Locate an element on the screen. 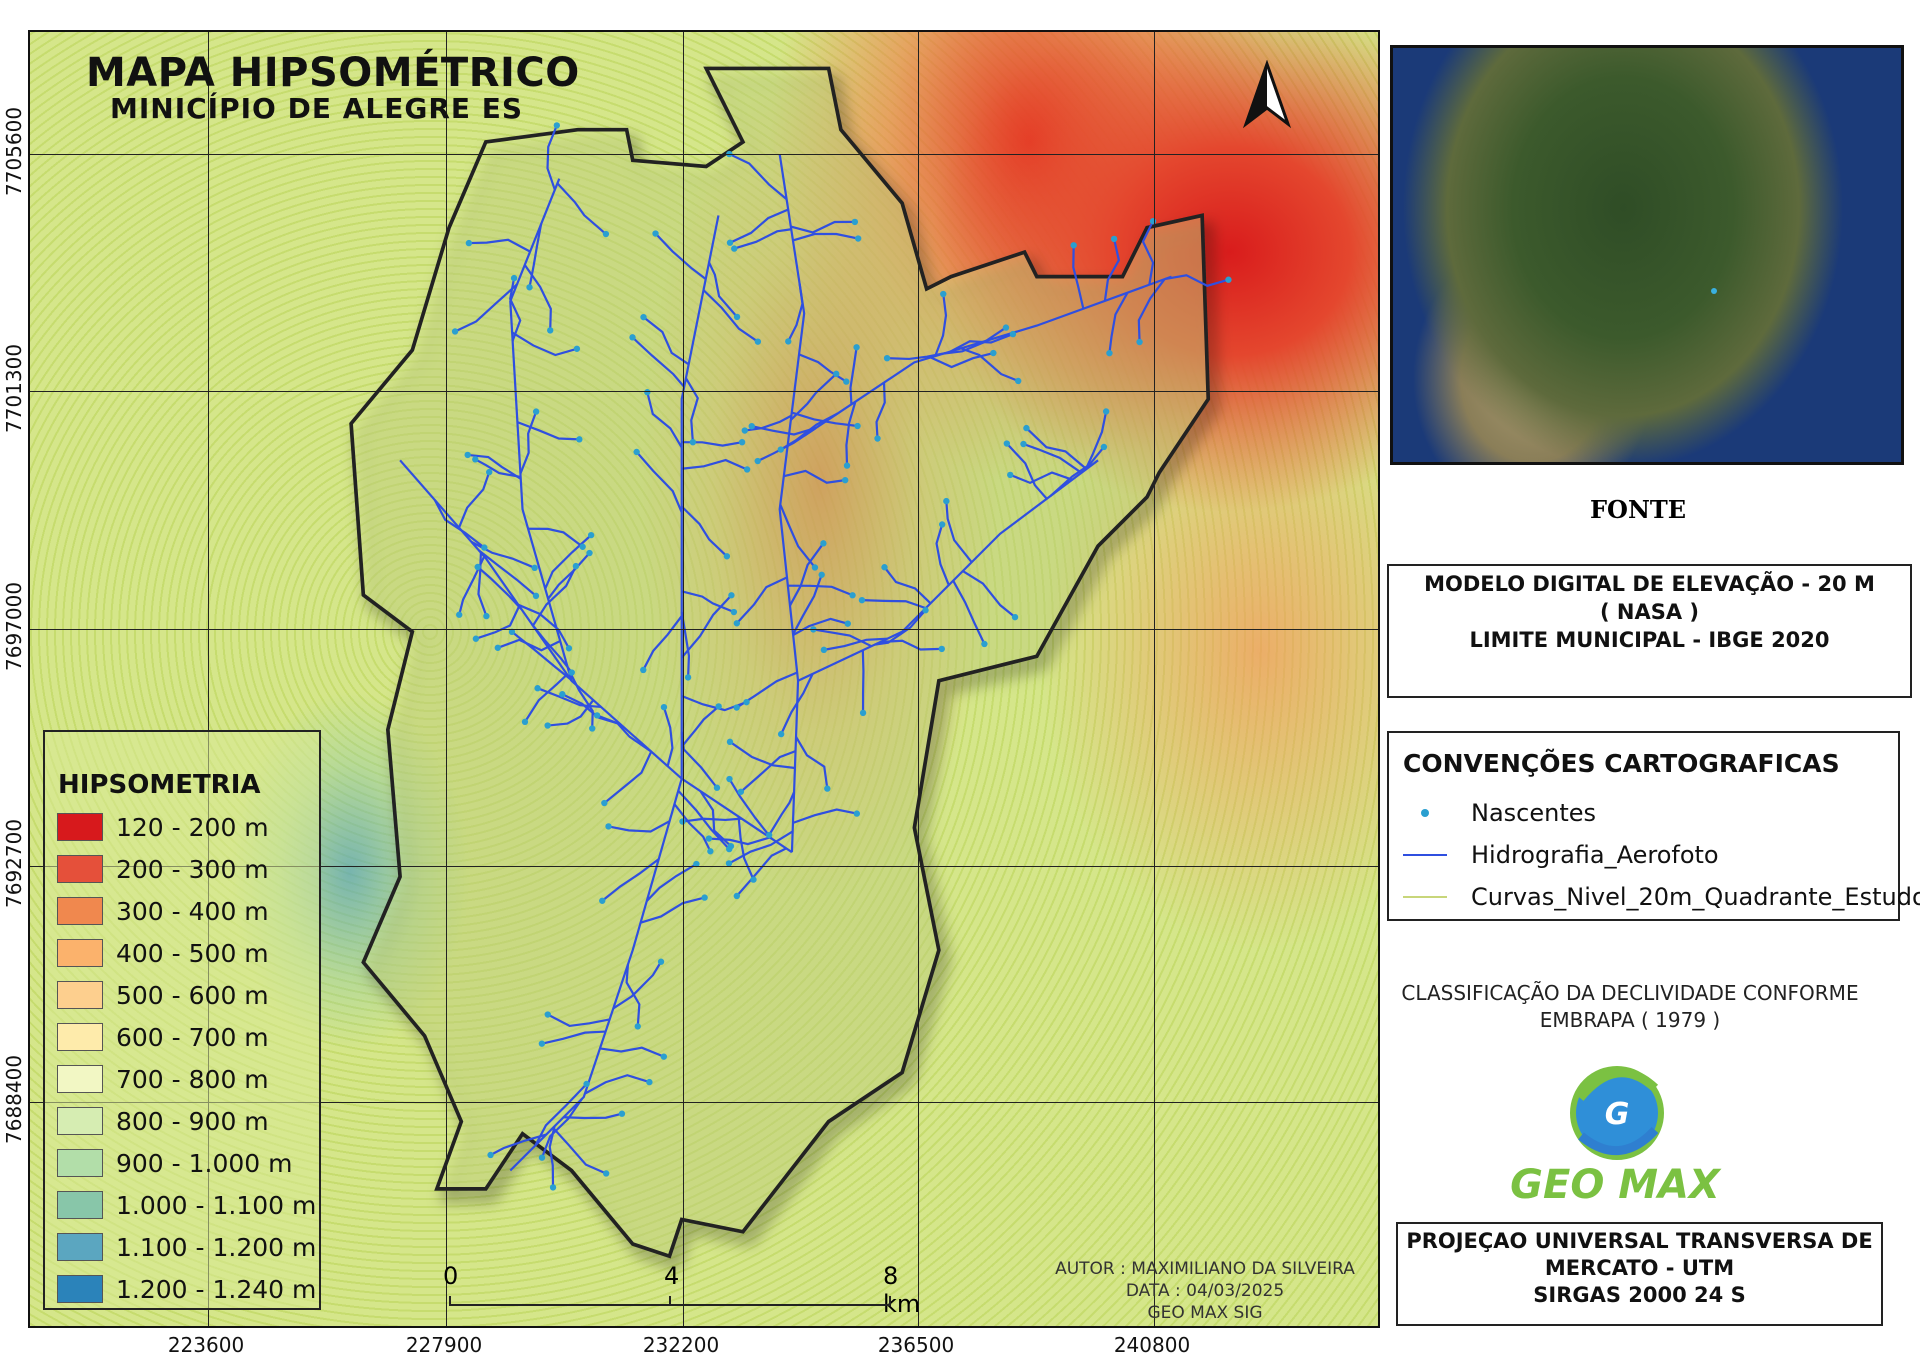 This screenshot has height=1358, width=1920. legend-item: 900 - 1.000 m is located at coordinates (175, 1163).